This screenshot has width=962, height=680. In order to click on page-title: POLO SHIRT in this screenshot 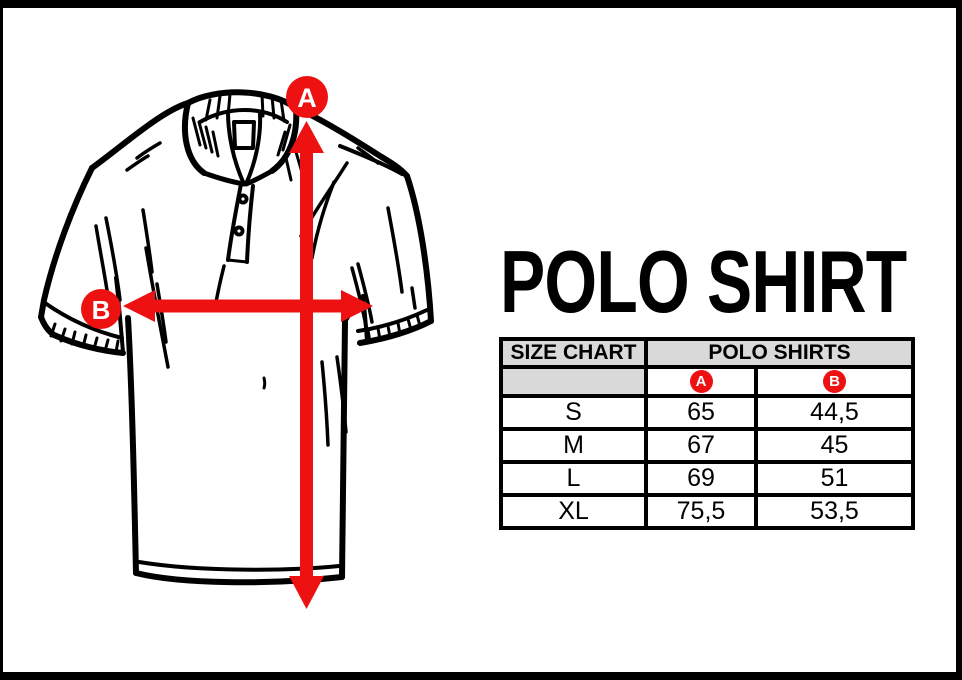, I will do `click(703, 281)`.